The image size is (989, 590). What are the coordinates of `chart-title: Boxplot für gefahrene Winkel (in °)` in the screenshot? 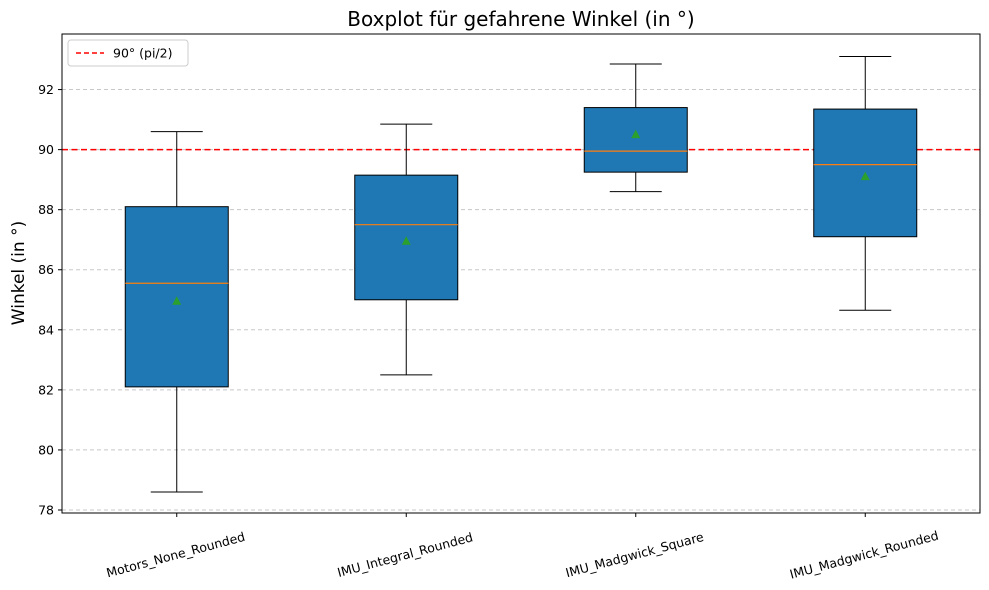 It's located at (520, 19).